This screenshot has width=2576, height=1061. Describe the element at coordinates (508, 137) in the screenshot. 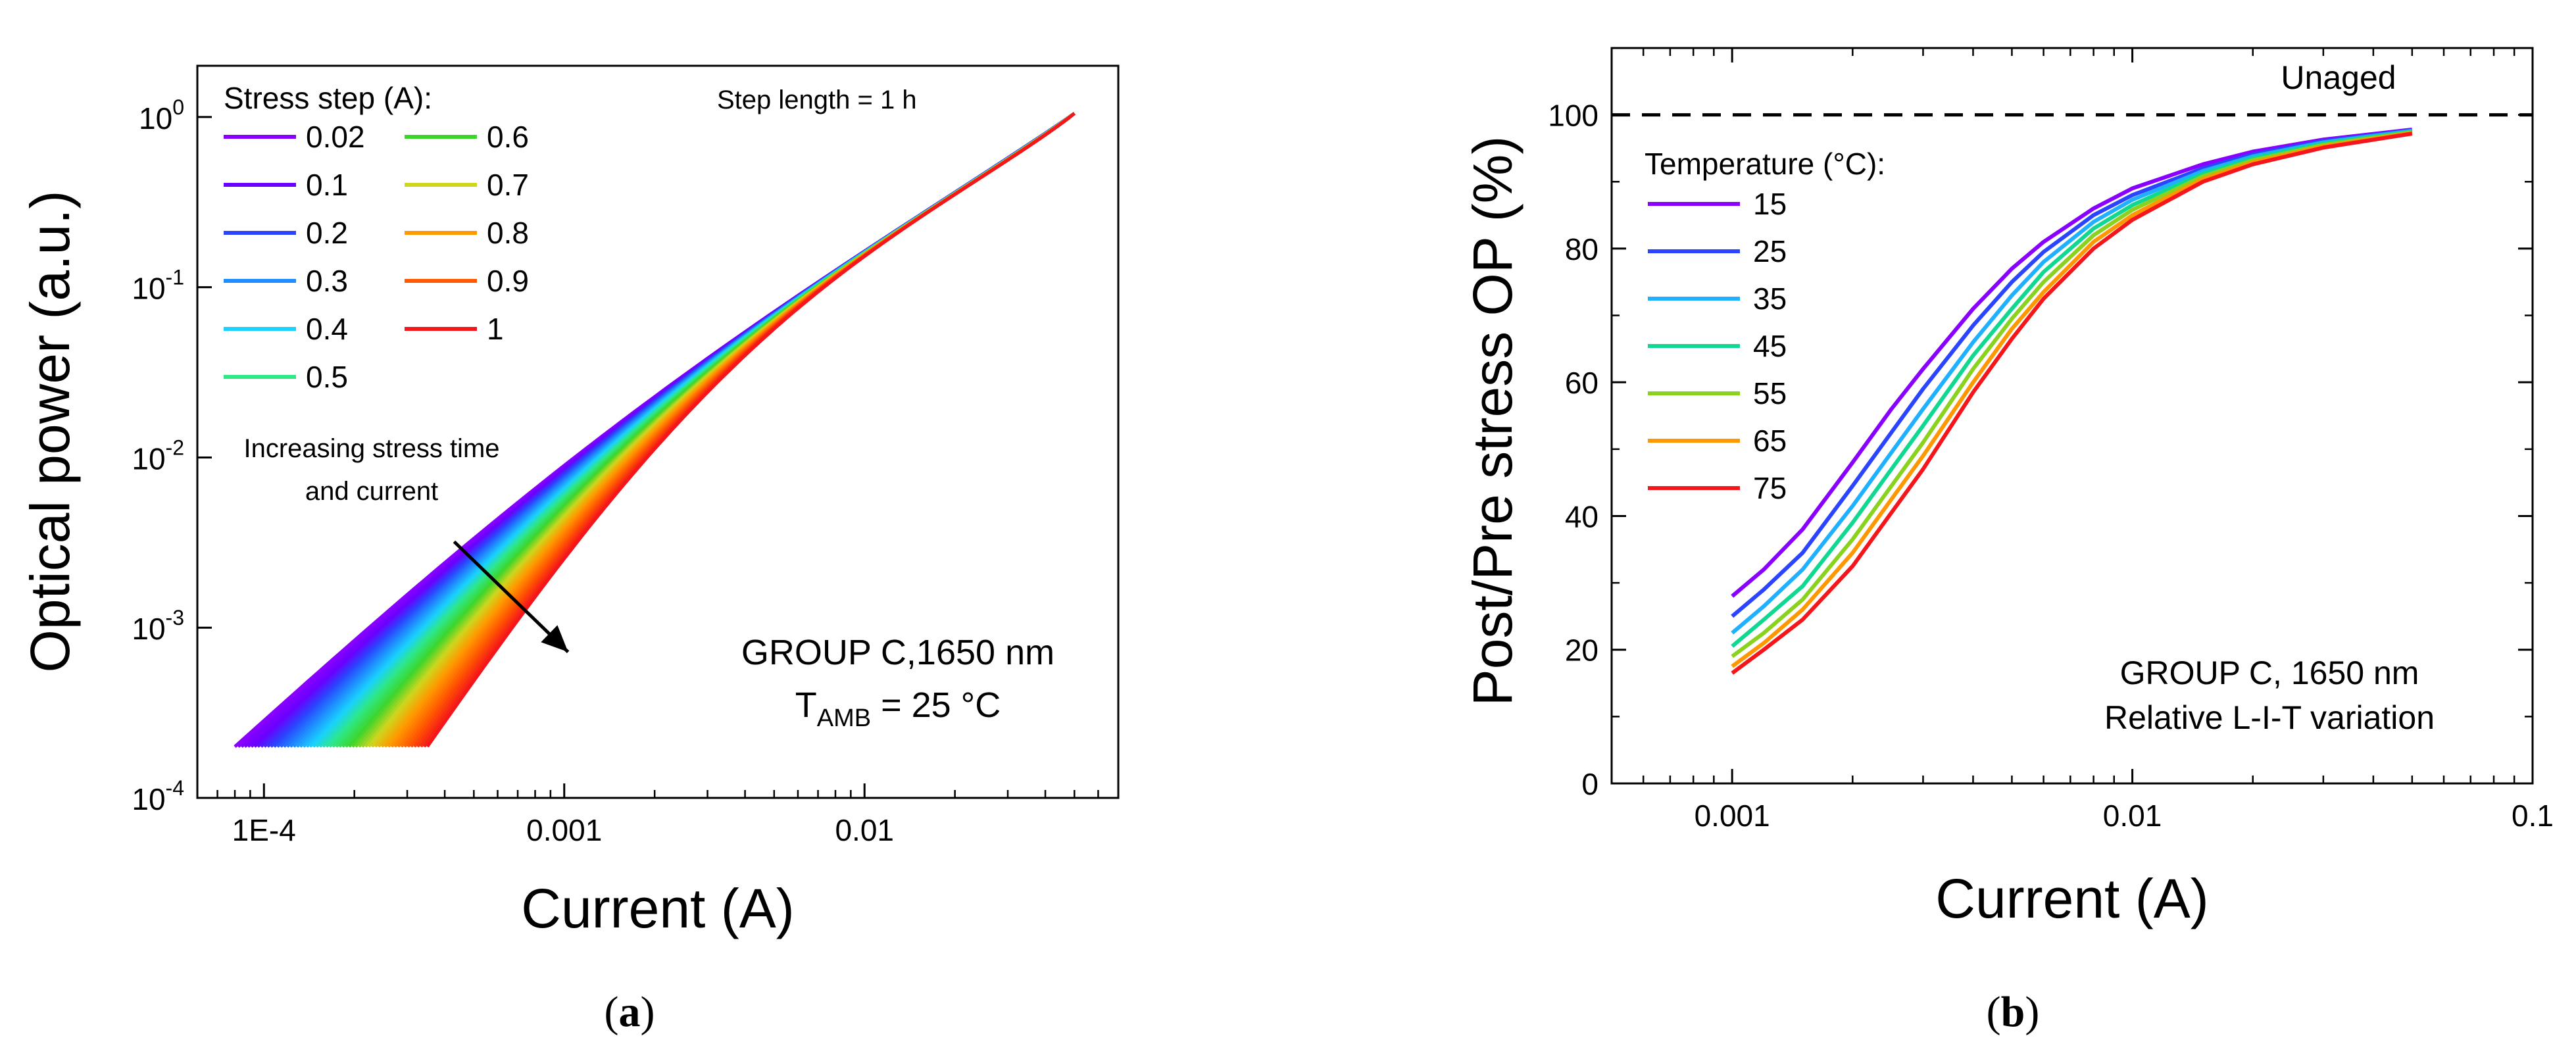

I see `panel-a-legend-label: 0.6` at that location.